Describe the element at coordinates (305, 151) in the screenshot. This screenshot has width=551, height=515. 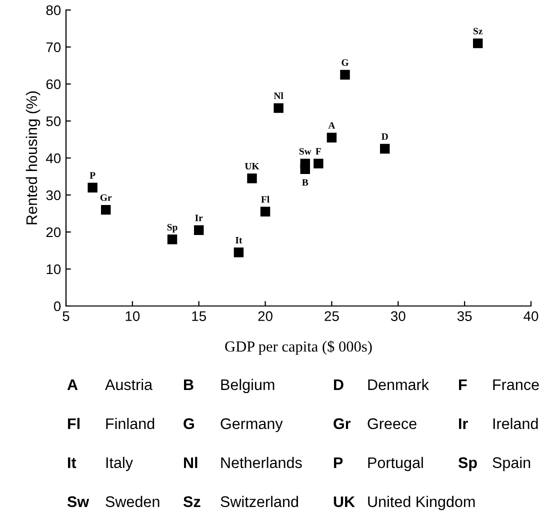
I see `data-label: Sw` at that location.